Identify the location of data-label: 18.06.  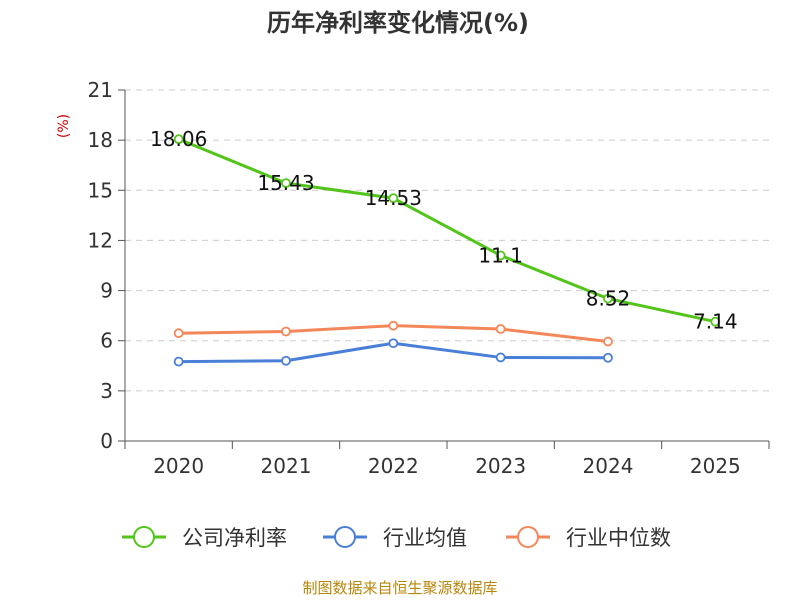
(178, 139).